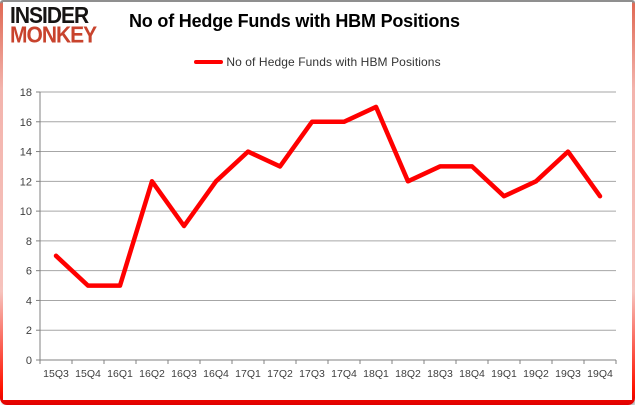 The width and height of the screenshot is (635, 405). Describe the element at coordinates (29, 331) in the screenshot. I see `y-tick-label: 2` at that location.